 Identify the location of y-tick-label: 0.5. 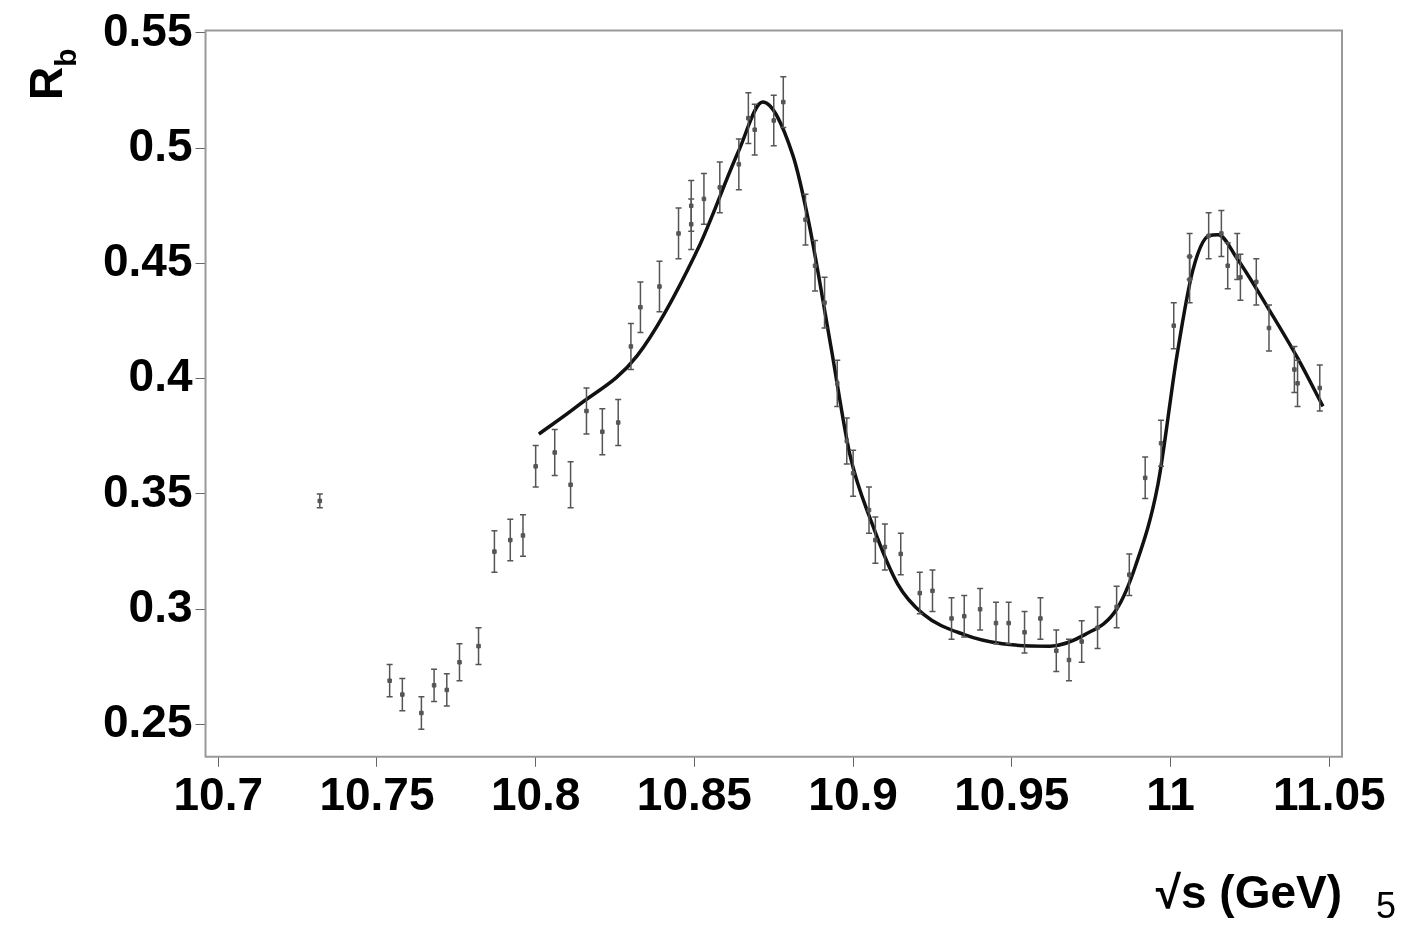
(160, 144).